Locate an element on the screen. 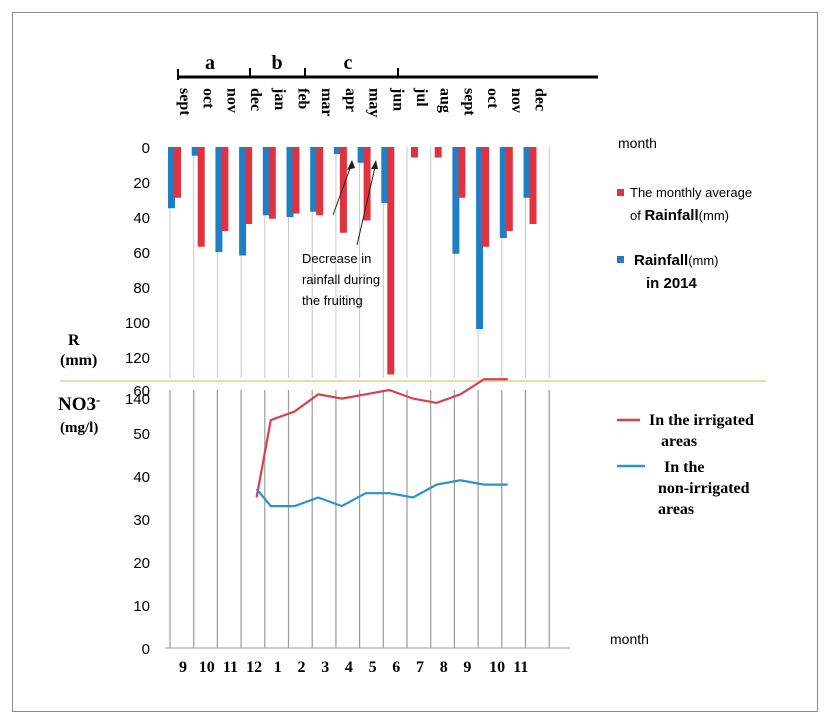 This screenshot has width=832, height=722. legend-average-line2: of Rainfall(mm) is located at coordinates (679, 215).